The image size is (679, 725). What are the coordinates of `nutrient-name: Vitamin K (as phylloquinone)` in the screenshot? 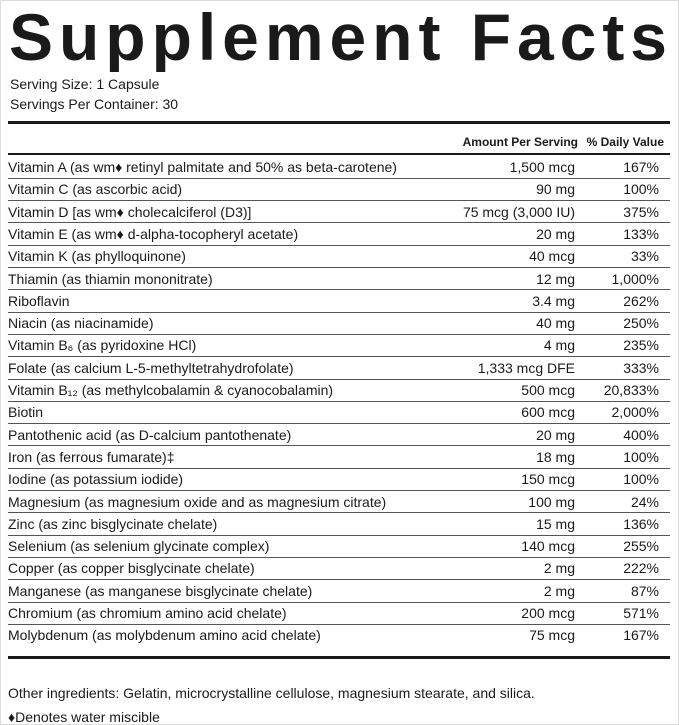 It's located at (97, 256).